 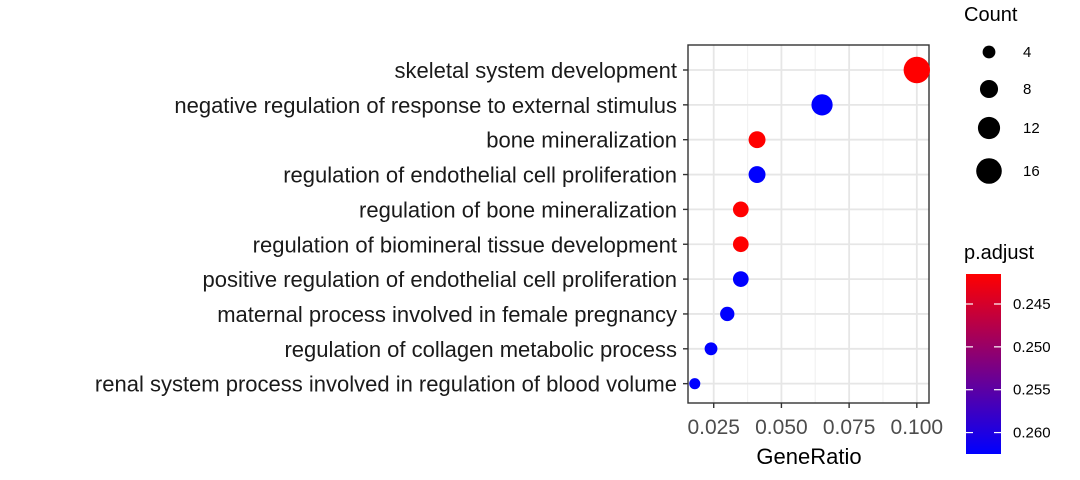 I want to click on x-axis-title: GeneRatio, so click(x=808, y=456).